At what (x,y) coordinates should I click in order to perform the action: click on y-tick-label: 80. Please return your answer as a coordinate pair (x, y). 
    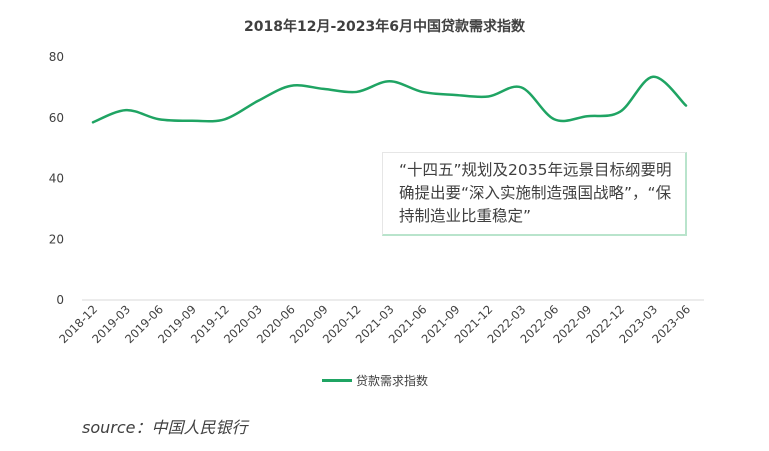
    Looking at the image, I should click on (56, 57).